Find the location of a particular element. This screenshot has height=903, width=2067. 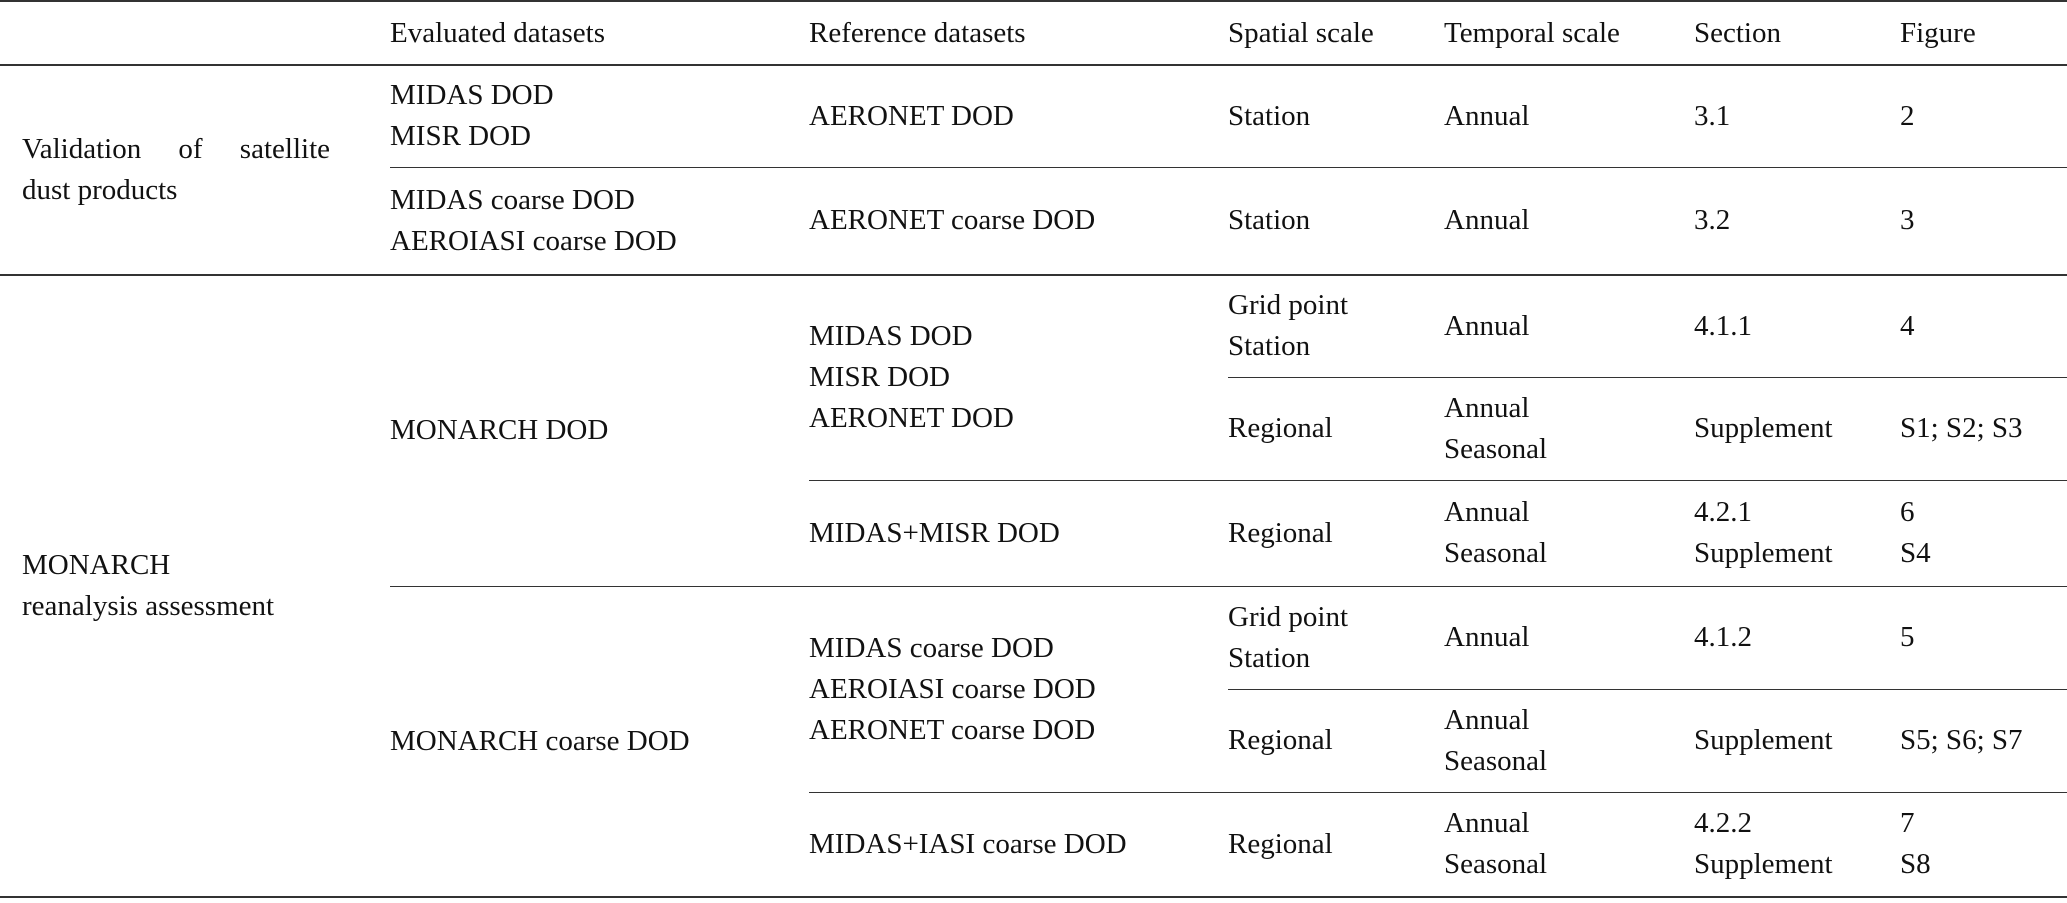

figure-cell: 6 S4 is located at coordinates (1983, 533).